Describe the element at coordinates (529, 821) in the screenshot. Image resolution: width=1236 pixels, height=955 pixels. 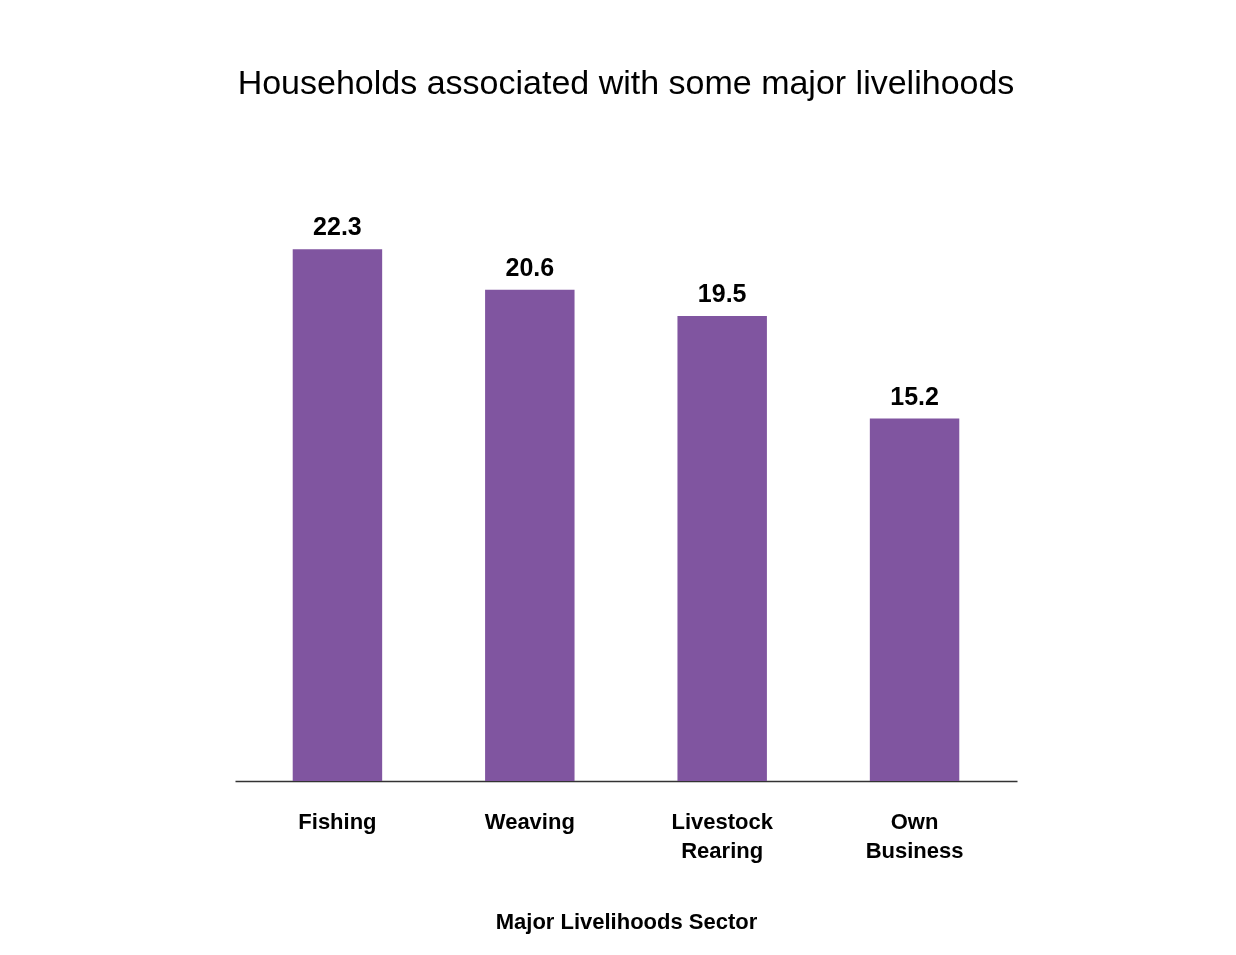
I see `x-tick-label: Weaving` at that location.